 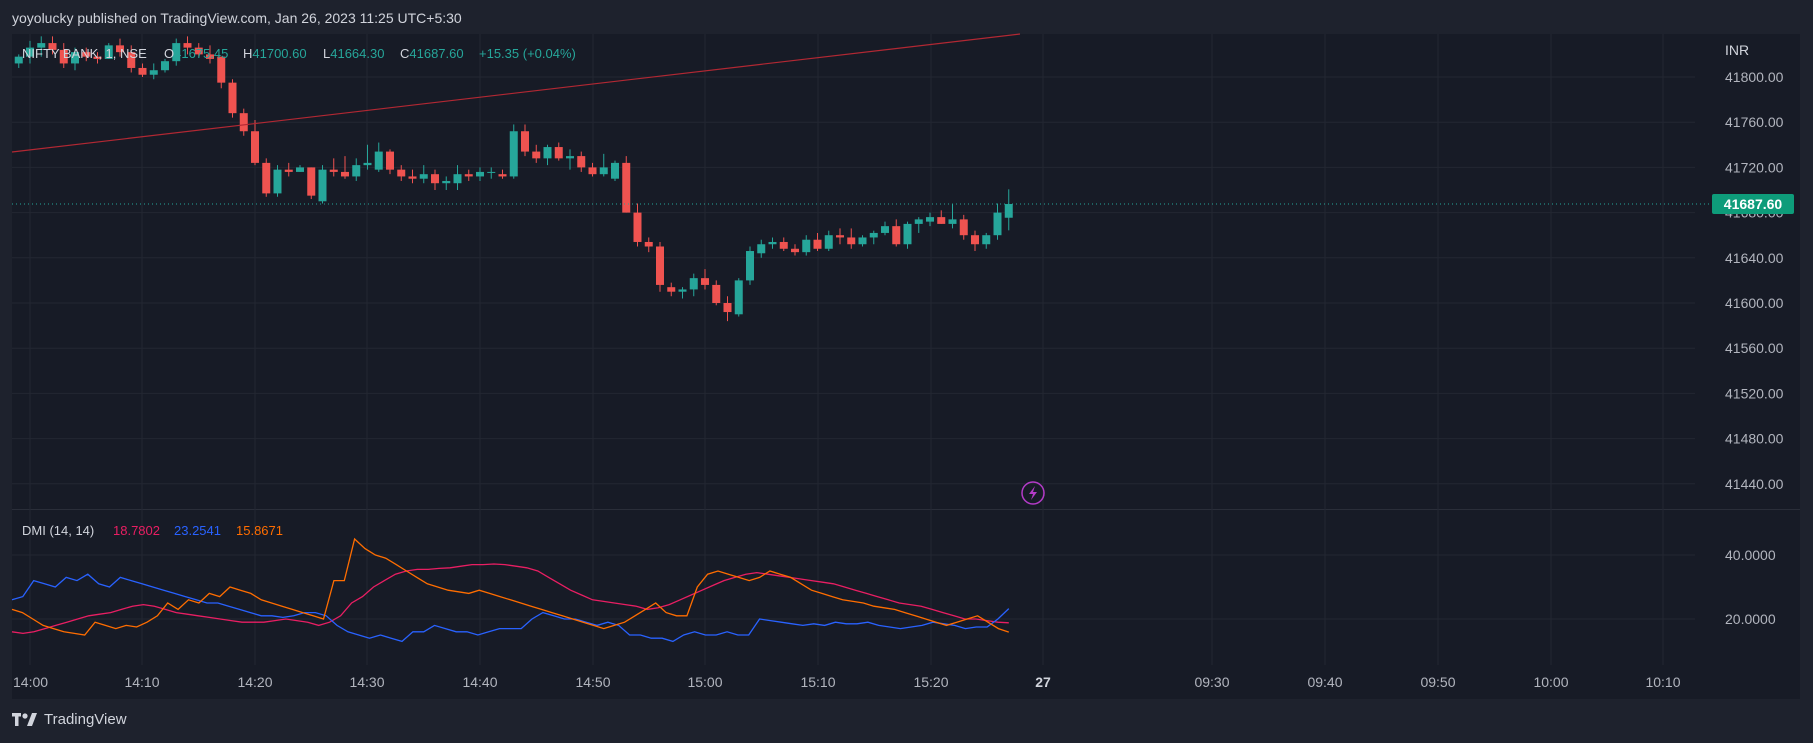 What do you see at coordinates (169, 53) in the screenshot?
I see `open-label: O` at bounding box center [169, 53].